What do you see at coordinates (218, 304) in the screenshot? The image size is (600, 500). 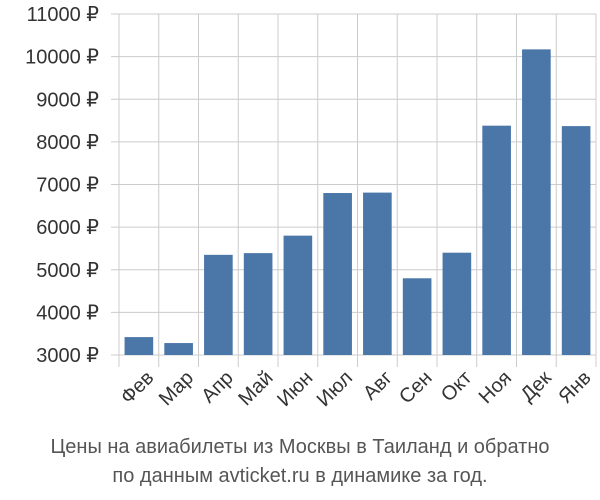 I see `bar-Апр` at bounding box center [218, 304].